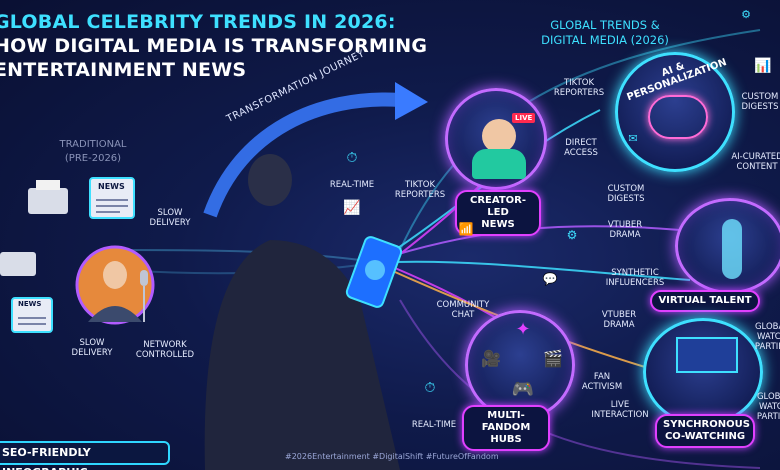 The width and height of the screenshot is (780, 470). What do you see at coordinates (466, 229) in the screenshot?
I see `wifi-icon: 📶` at bounding box center [466, 229].